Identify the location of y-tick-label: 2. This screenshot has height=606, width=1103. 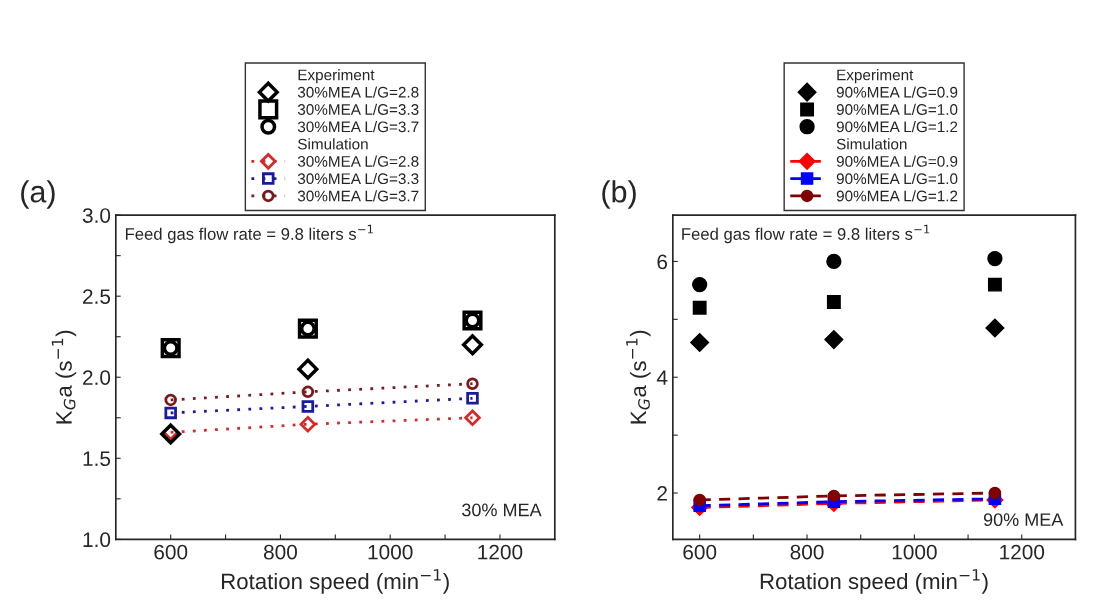
(662, 493).